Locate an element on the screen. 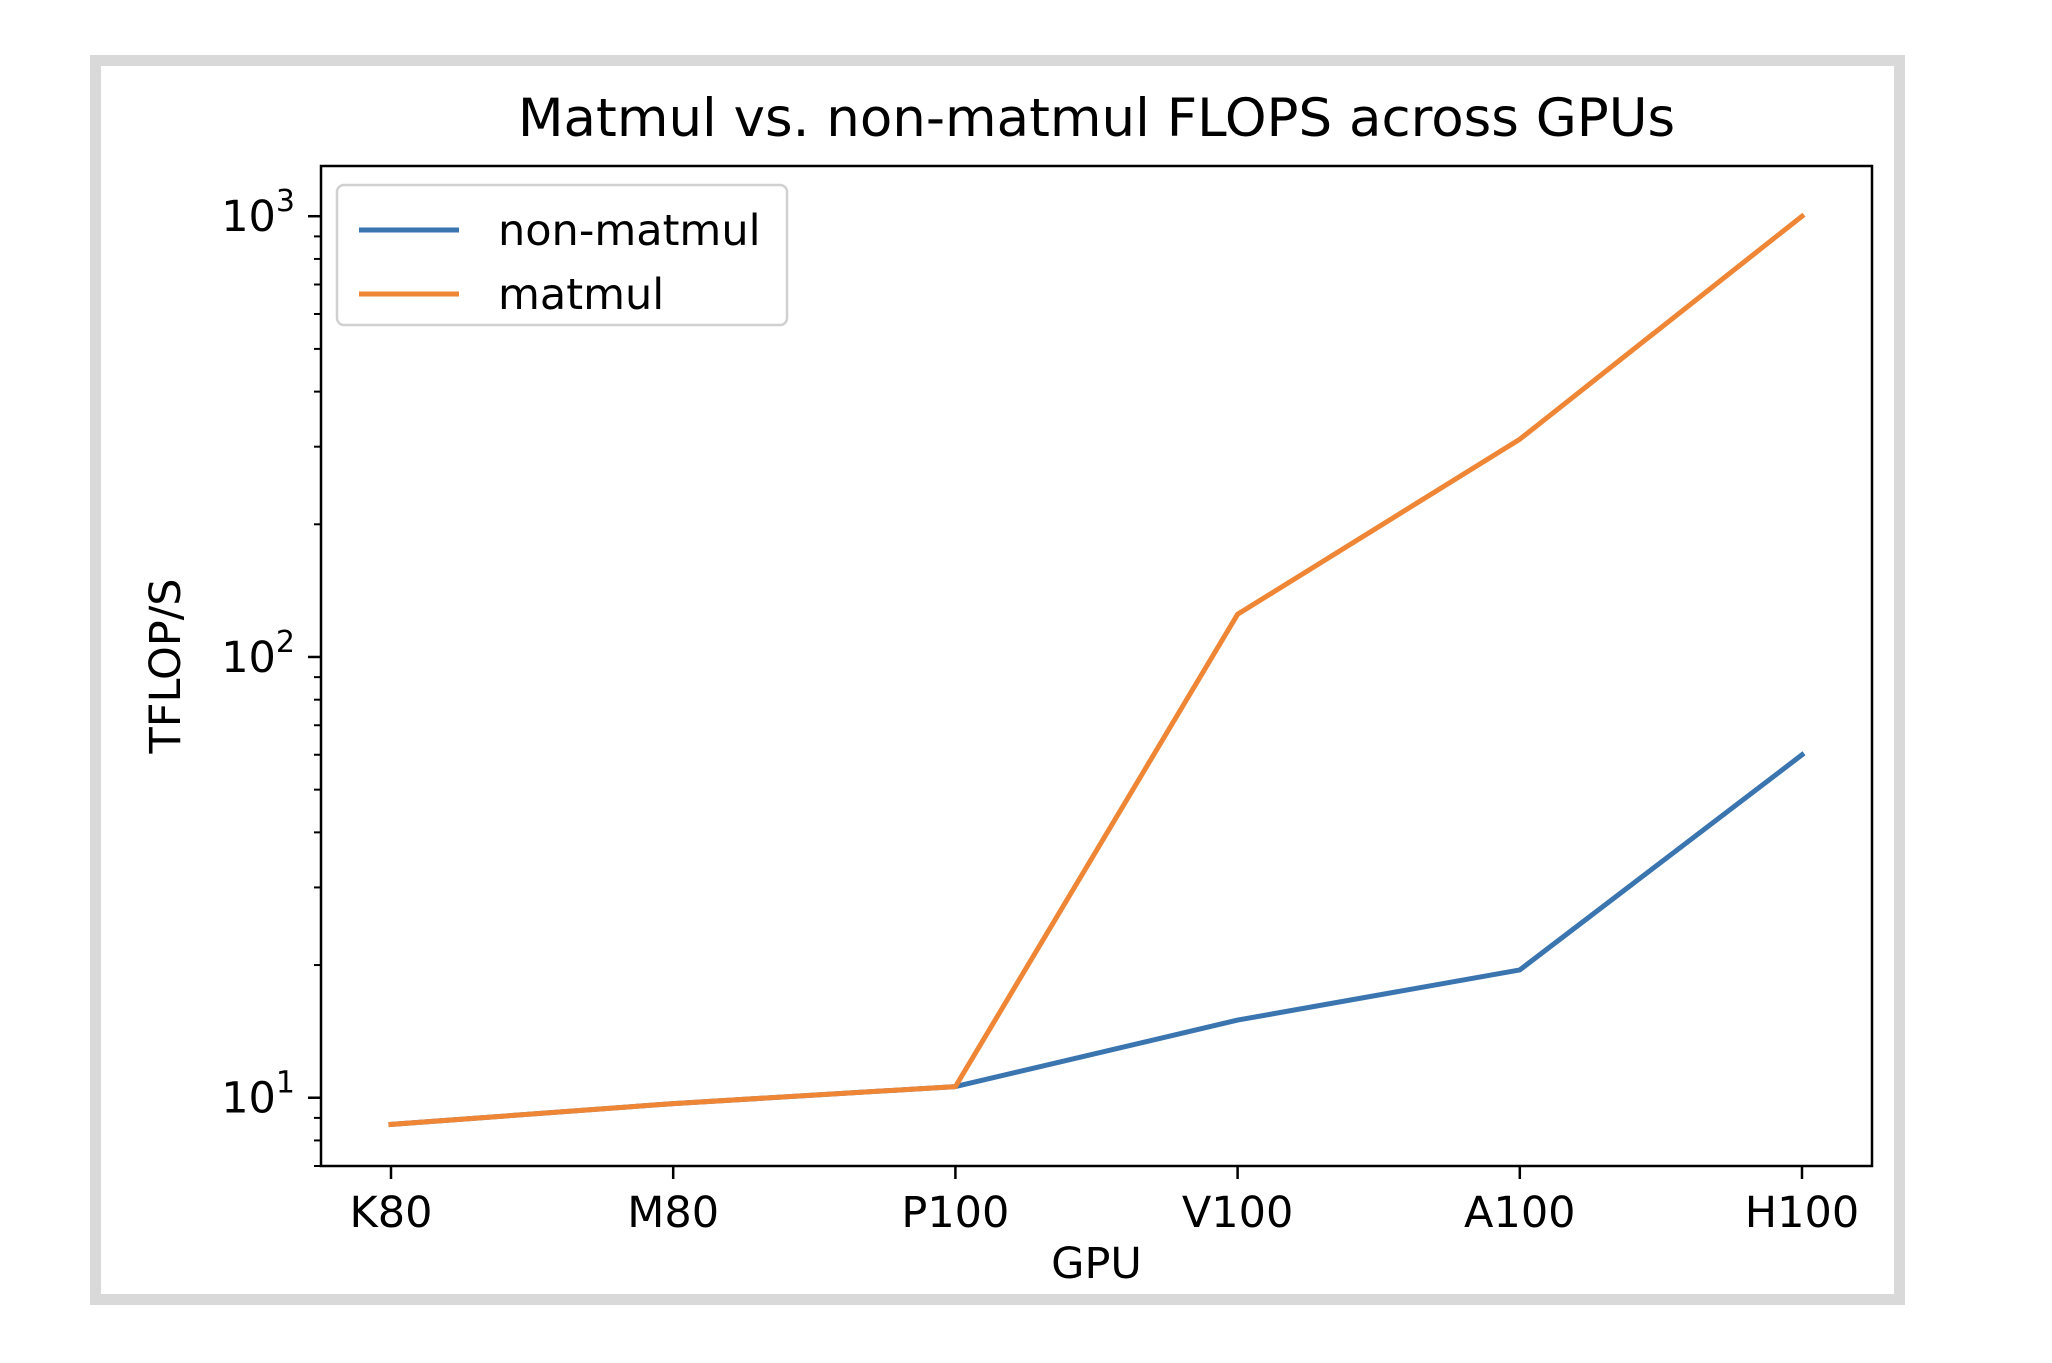  y-tick-label-exponent: 3 is located at coordinates (285, 201).